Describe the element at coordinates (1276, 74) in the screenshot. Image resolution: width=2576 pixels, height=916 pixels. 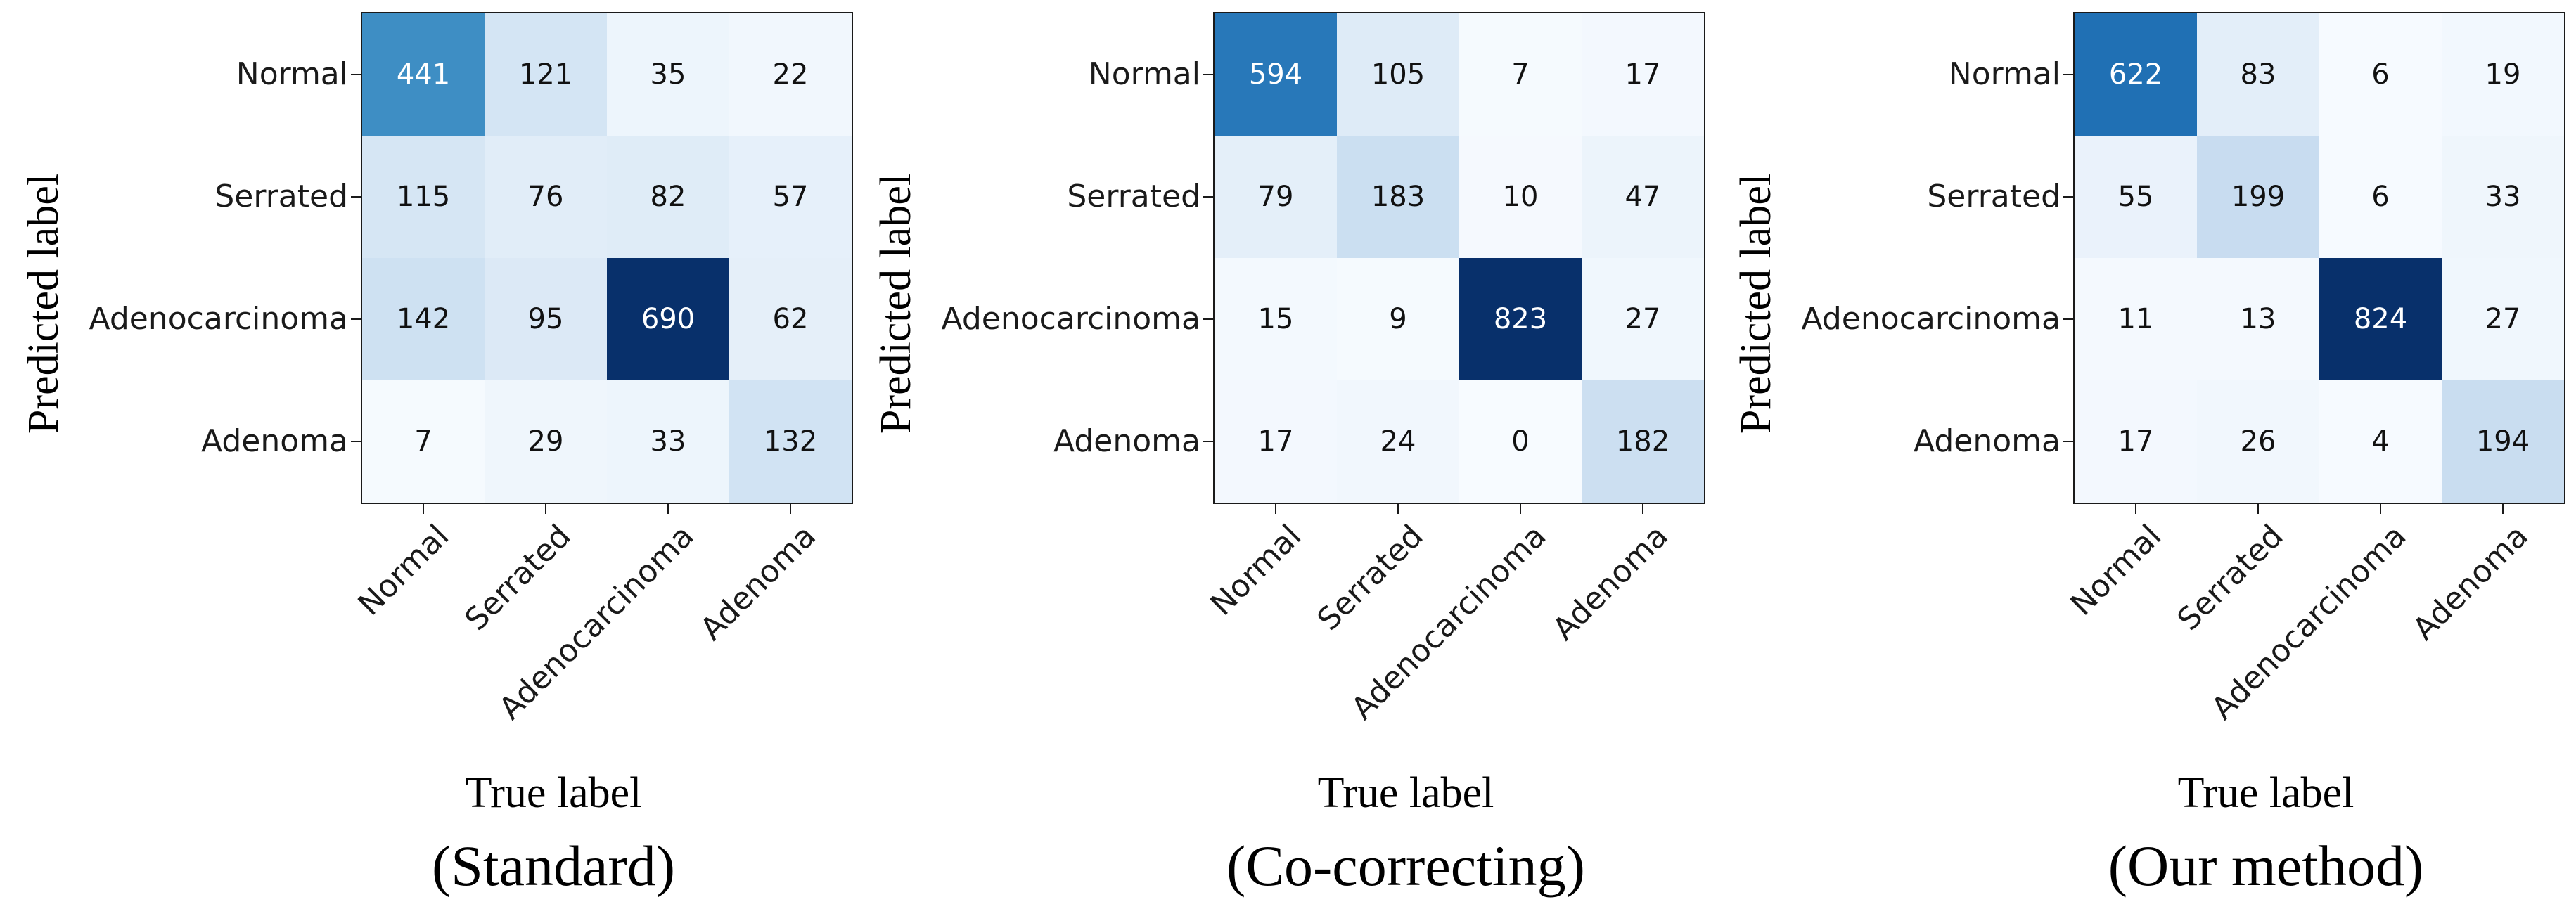
I see `matrix-cell: 594` at that location.